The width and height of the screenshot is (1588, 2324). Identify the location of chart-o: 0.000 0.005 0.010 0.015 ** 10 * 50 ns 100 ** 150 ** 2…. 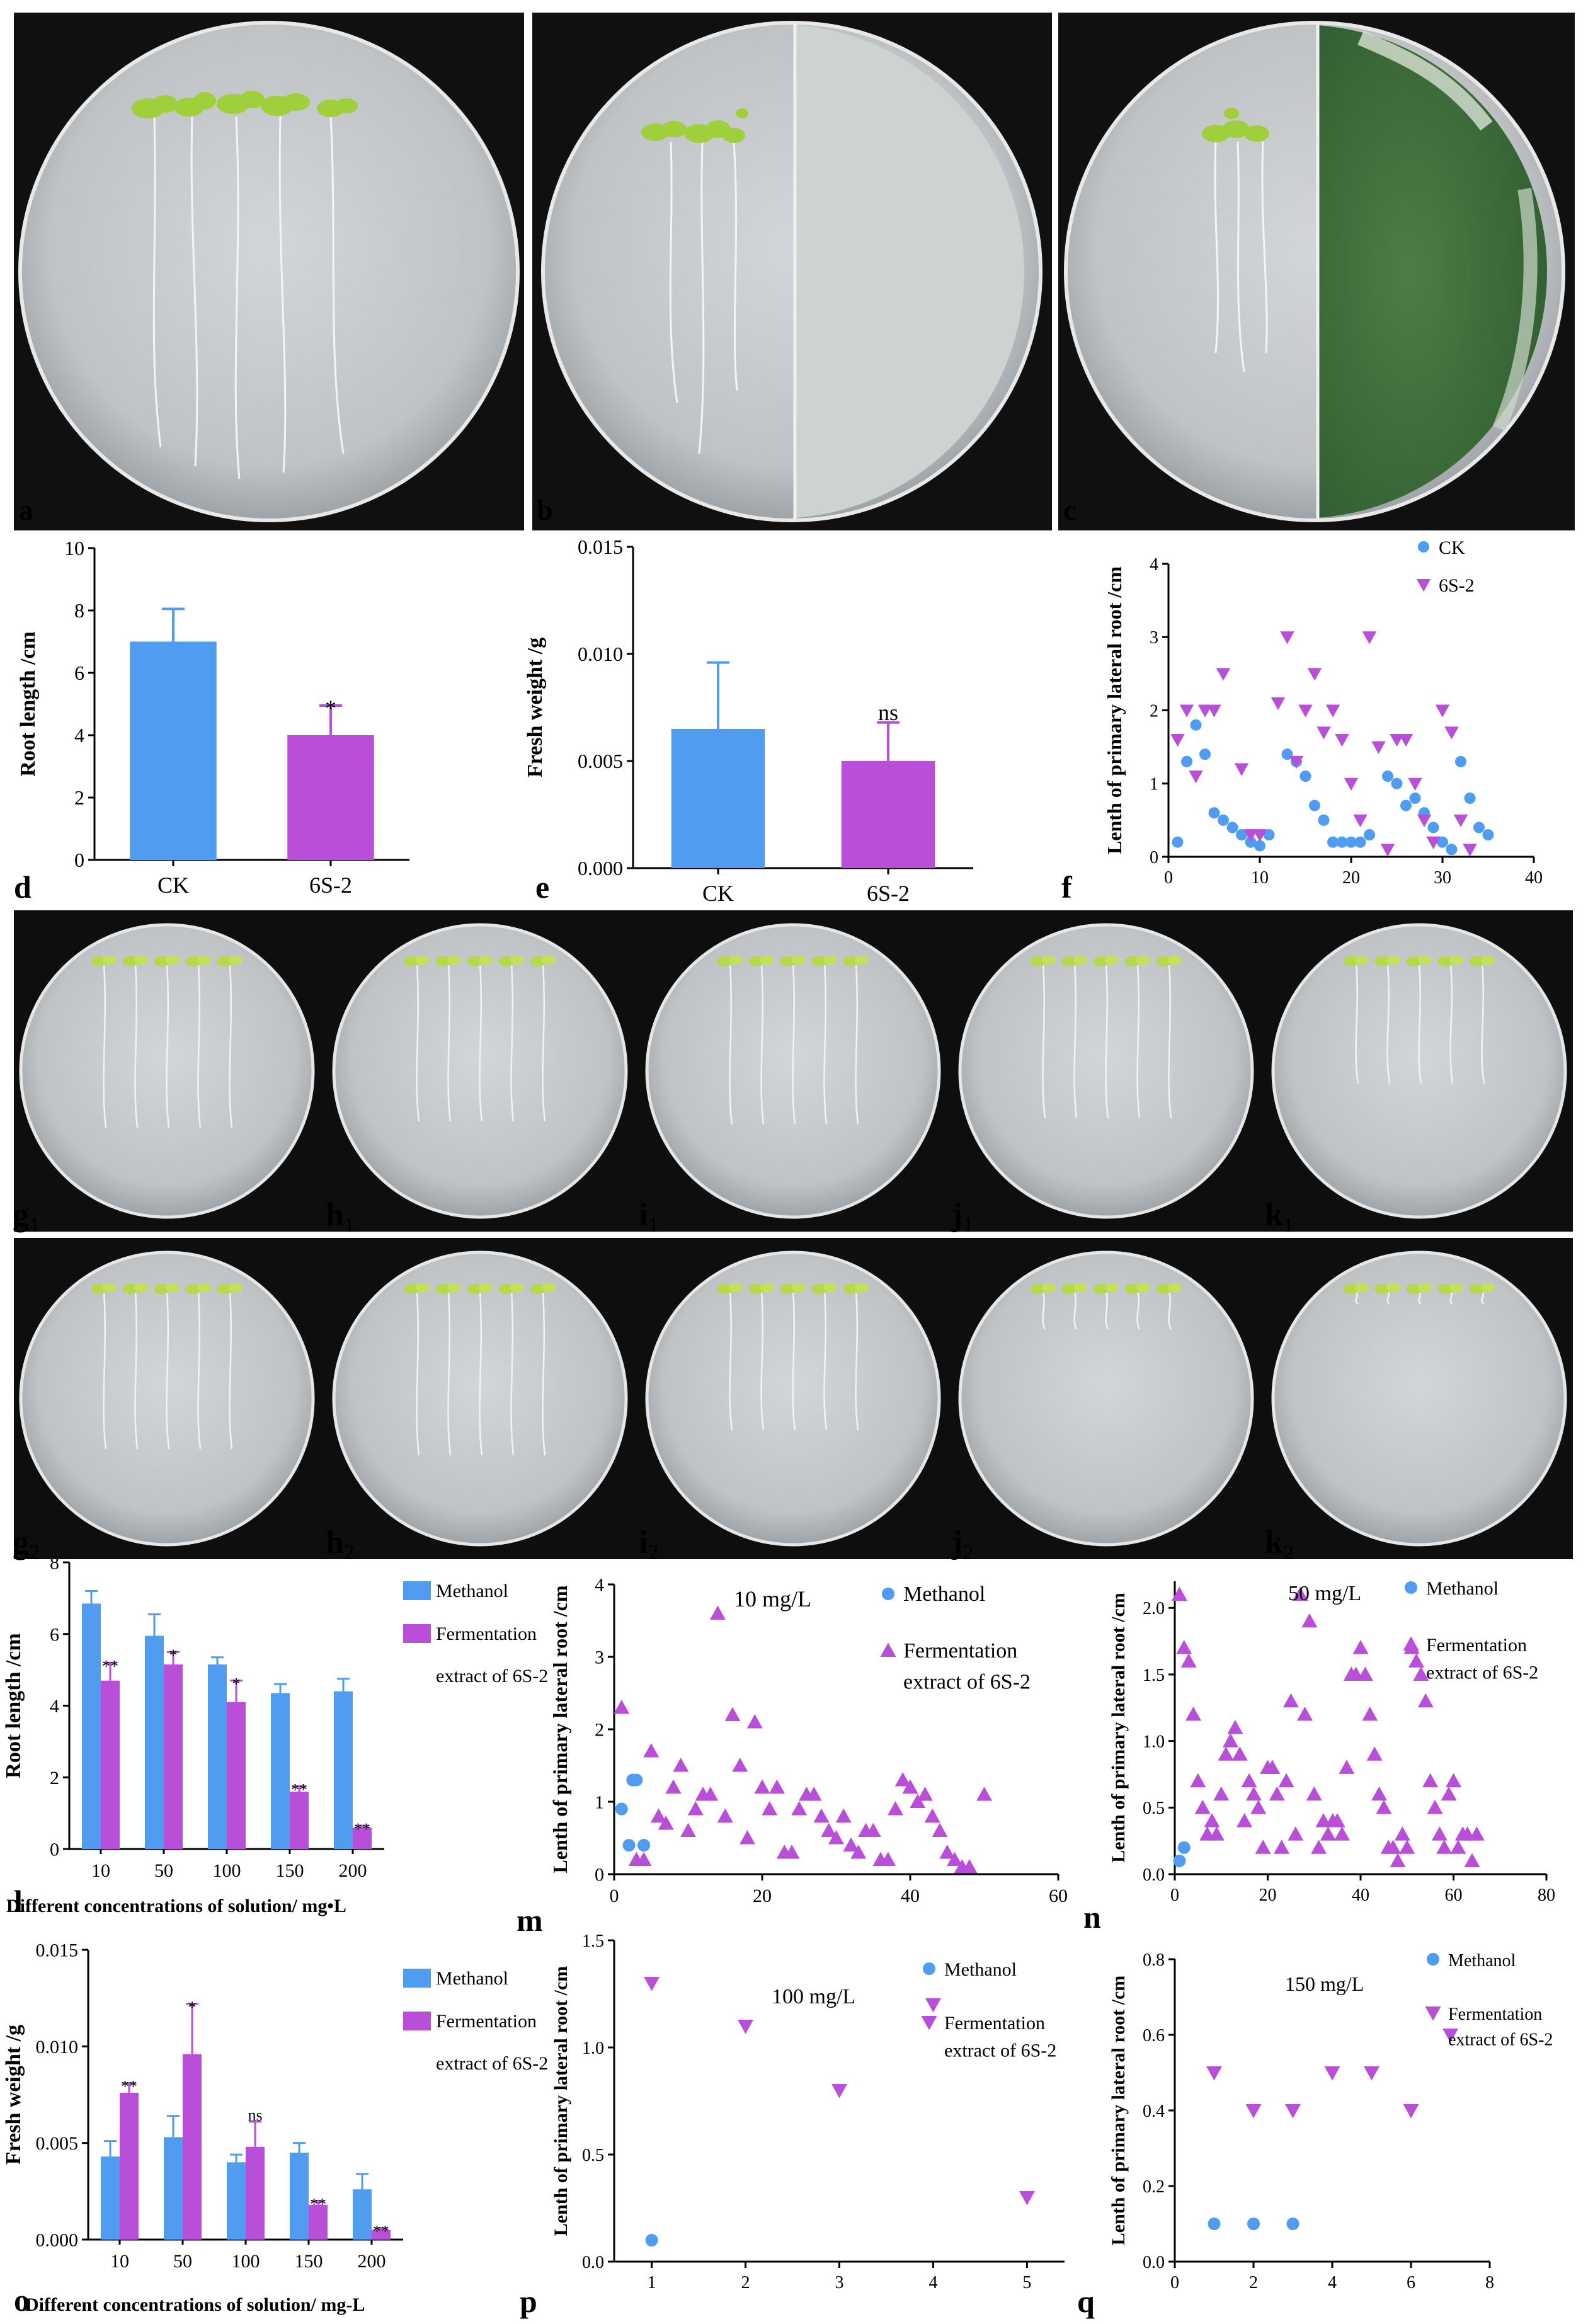
(275, 2129).